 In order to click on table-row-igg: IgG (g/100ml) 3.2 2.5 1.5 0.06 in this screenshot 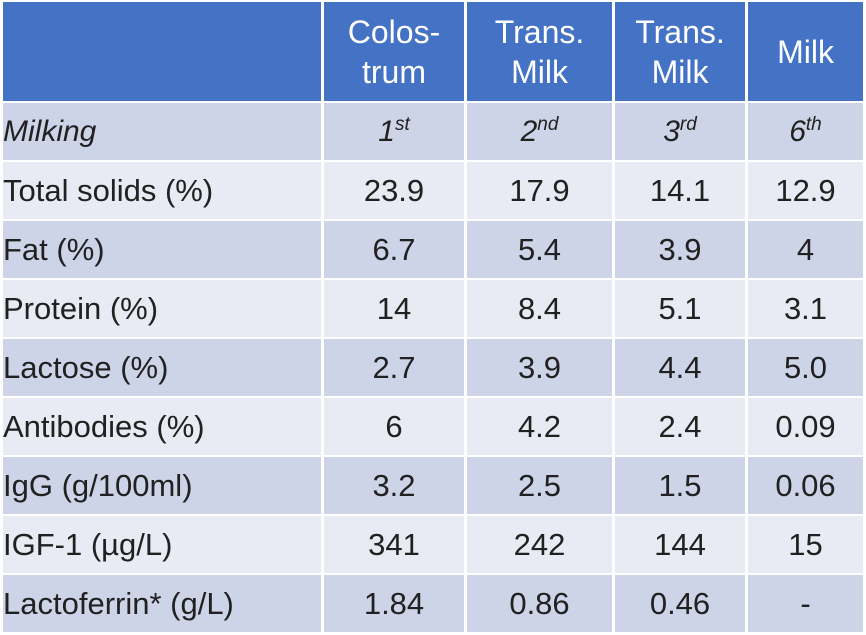, I will do `click(433, 485)`.